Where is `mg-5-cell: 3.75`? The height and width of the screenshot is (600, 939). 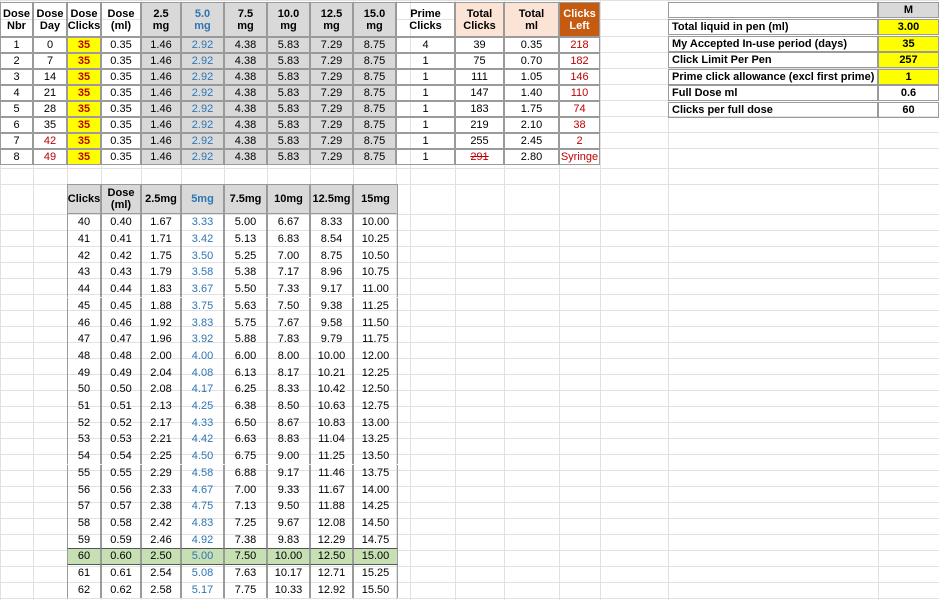
mg-5-cell: 3.75 is located at coordinates (202, 306).